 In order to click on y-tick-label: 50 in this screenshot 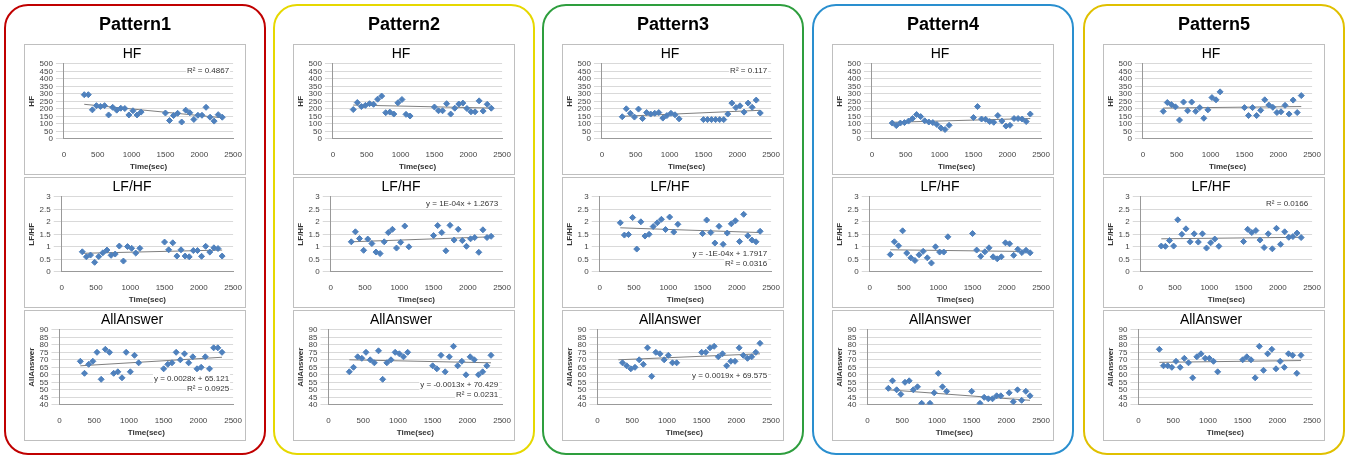, I will do `click(44, 389)`.